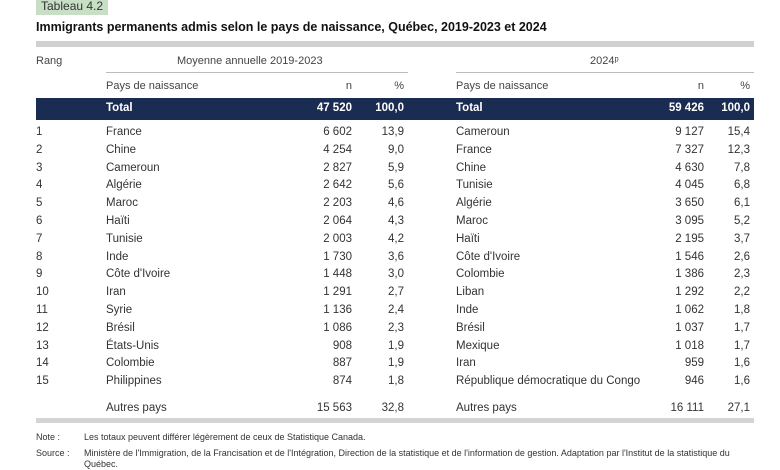 The height and width of the screenshot is (470, 780). What do you see at coordinates (395, 44) in the screenshot?
I see `top-rule` at bounding box center [395, 44].